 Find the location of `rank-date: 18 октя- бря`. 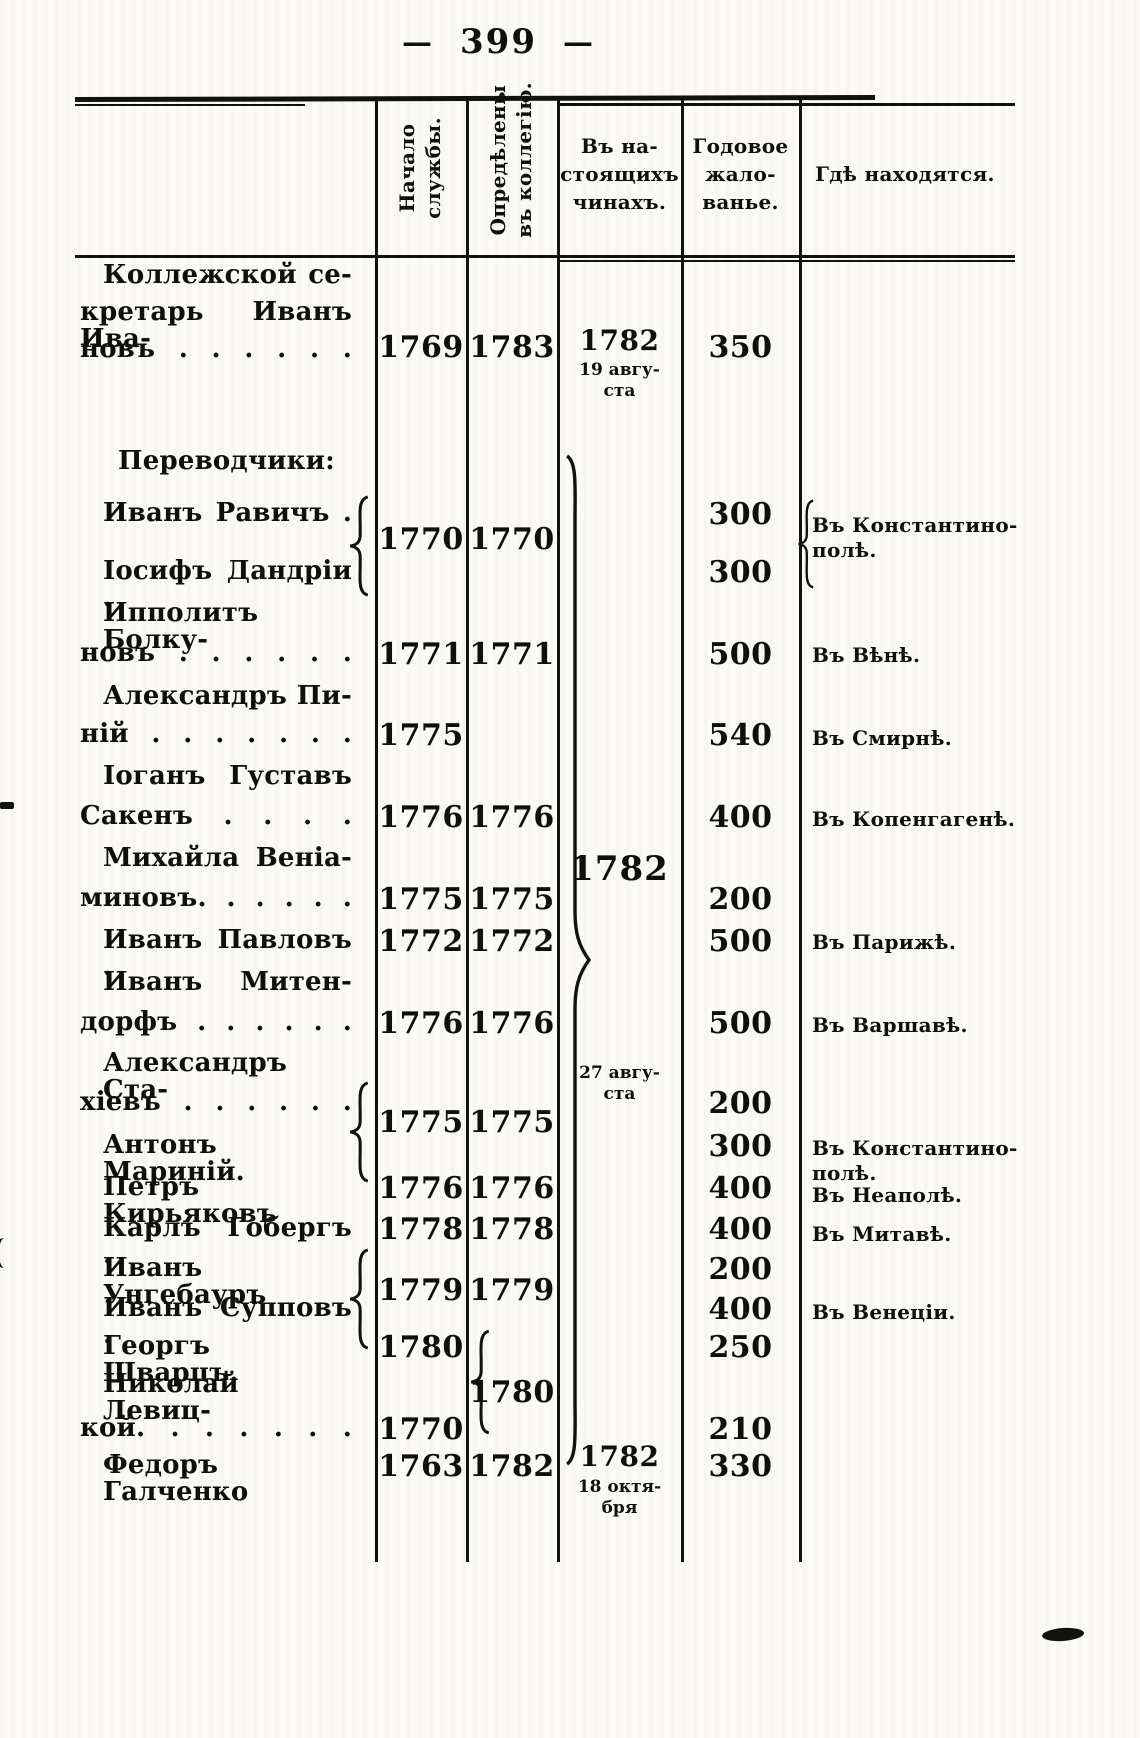

rank-date: 18 октя- бря is located at coordinates (619, 1498).